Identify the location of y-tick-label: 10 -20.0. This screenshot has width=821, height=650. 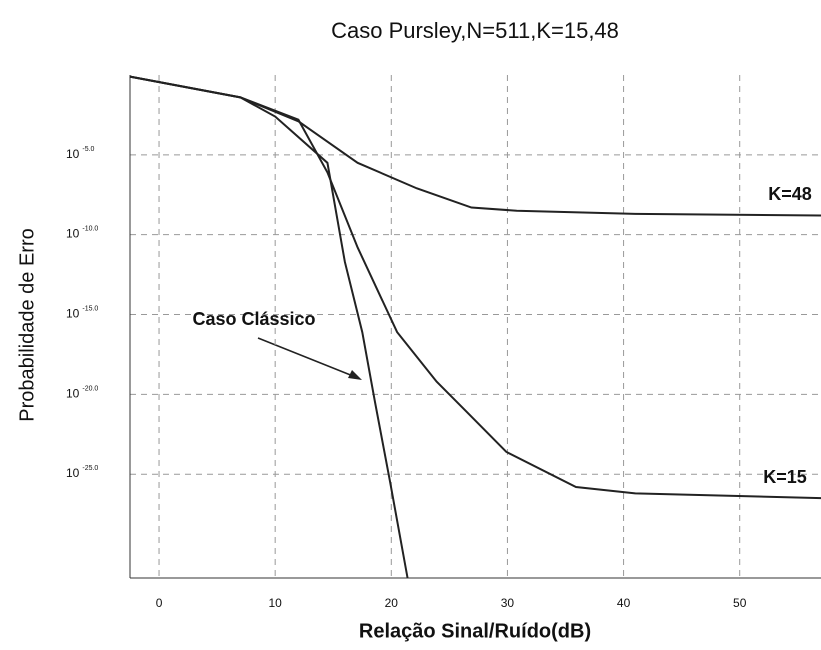
(82, 392).